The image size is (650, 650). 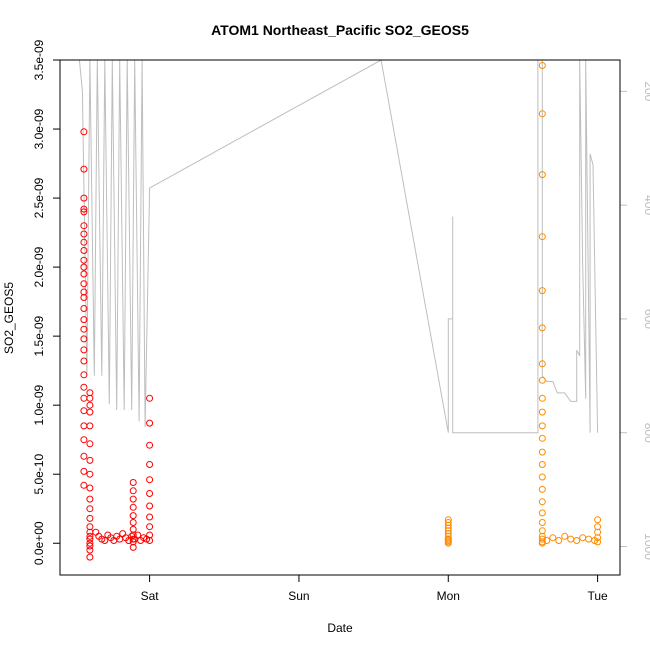 What do you see at coordinates (39, 128) in the screenshot?
I see `y-tick-label: 3.0e-09` at bounding box center [39, 128].